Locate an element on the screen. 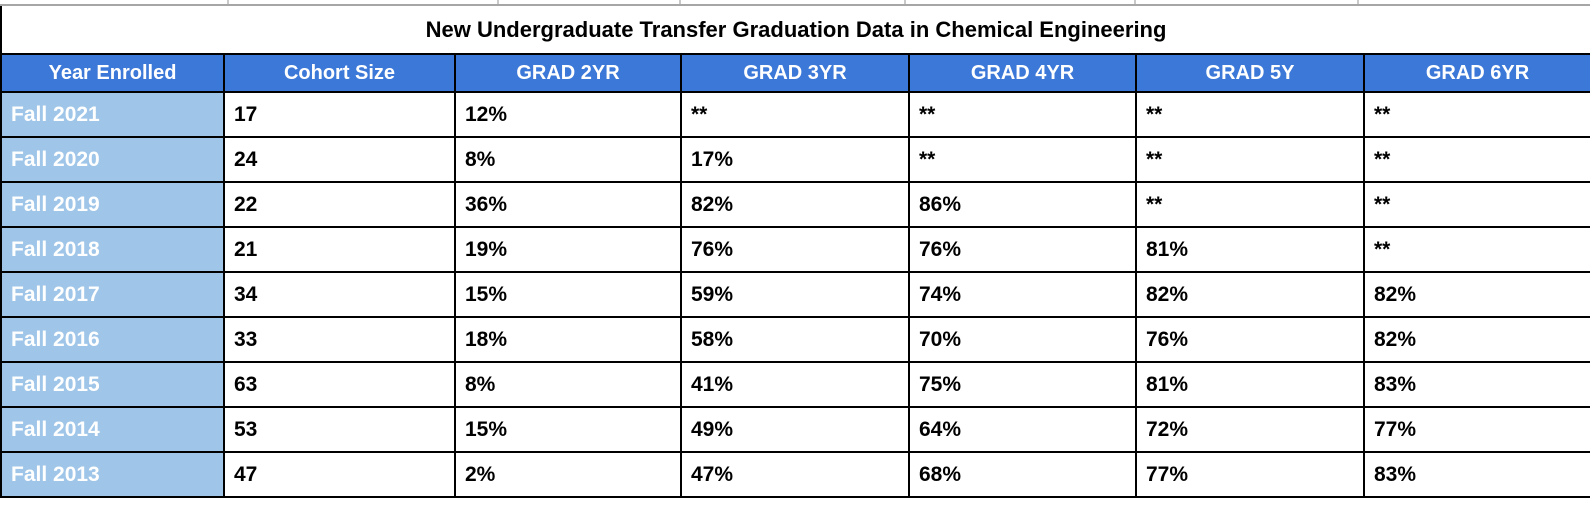 This screenshot has width=1590, height=520. data-cell: 74% is located at coordinates (1022, 294).